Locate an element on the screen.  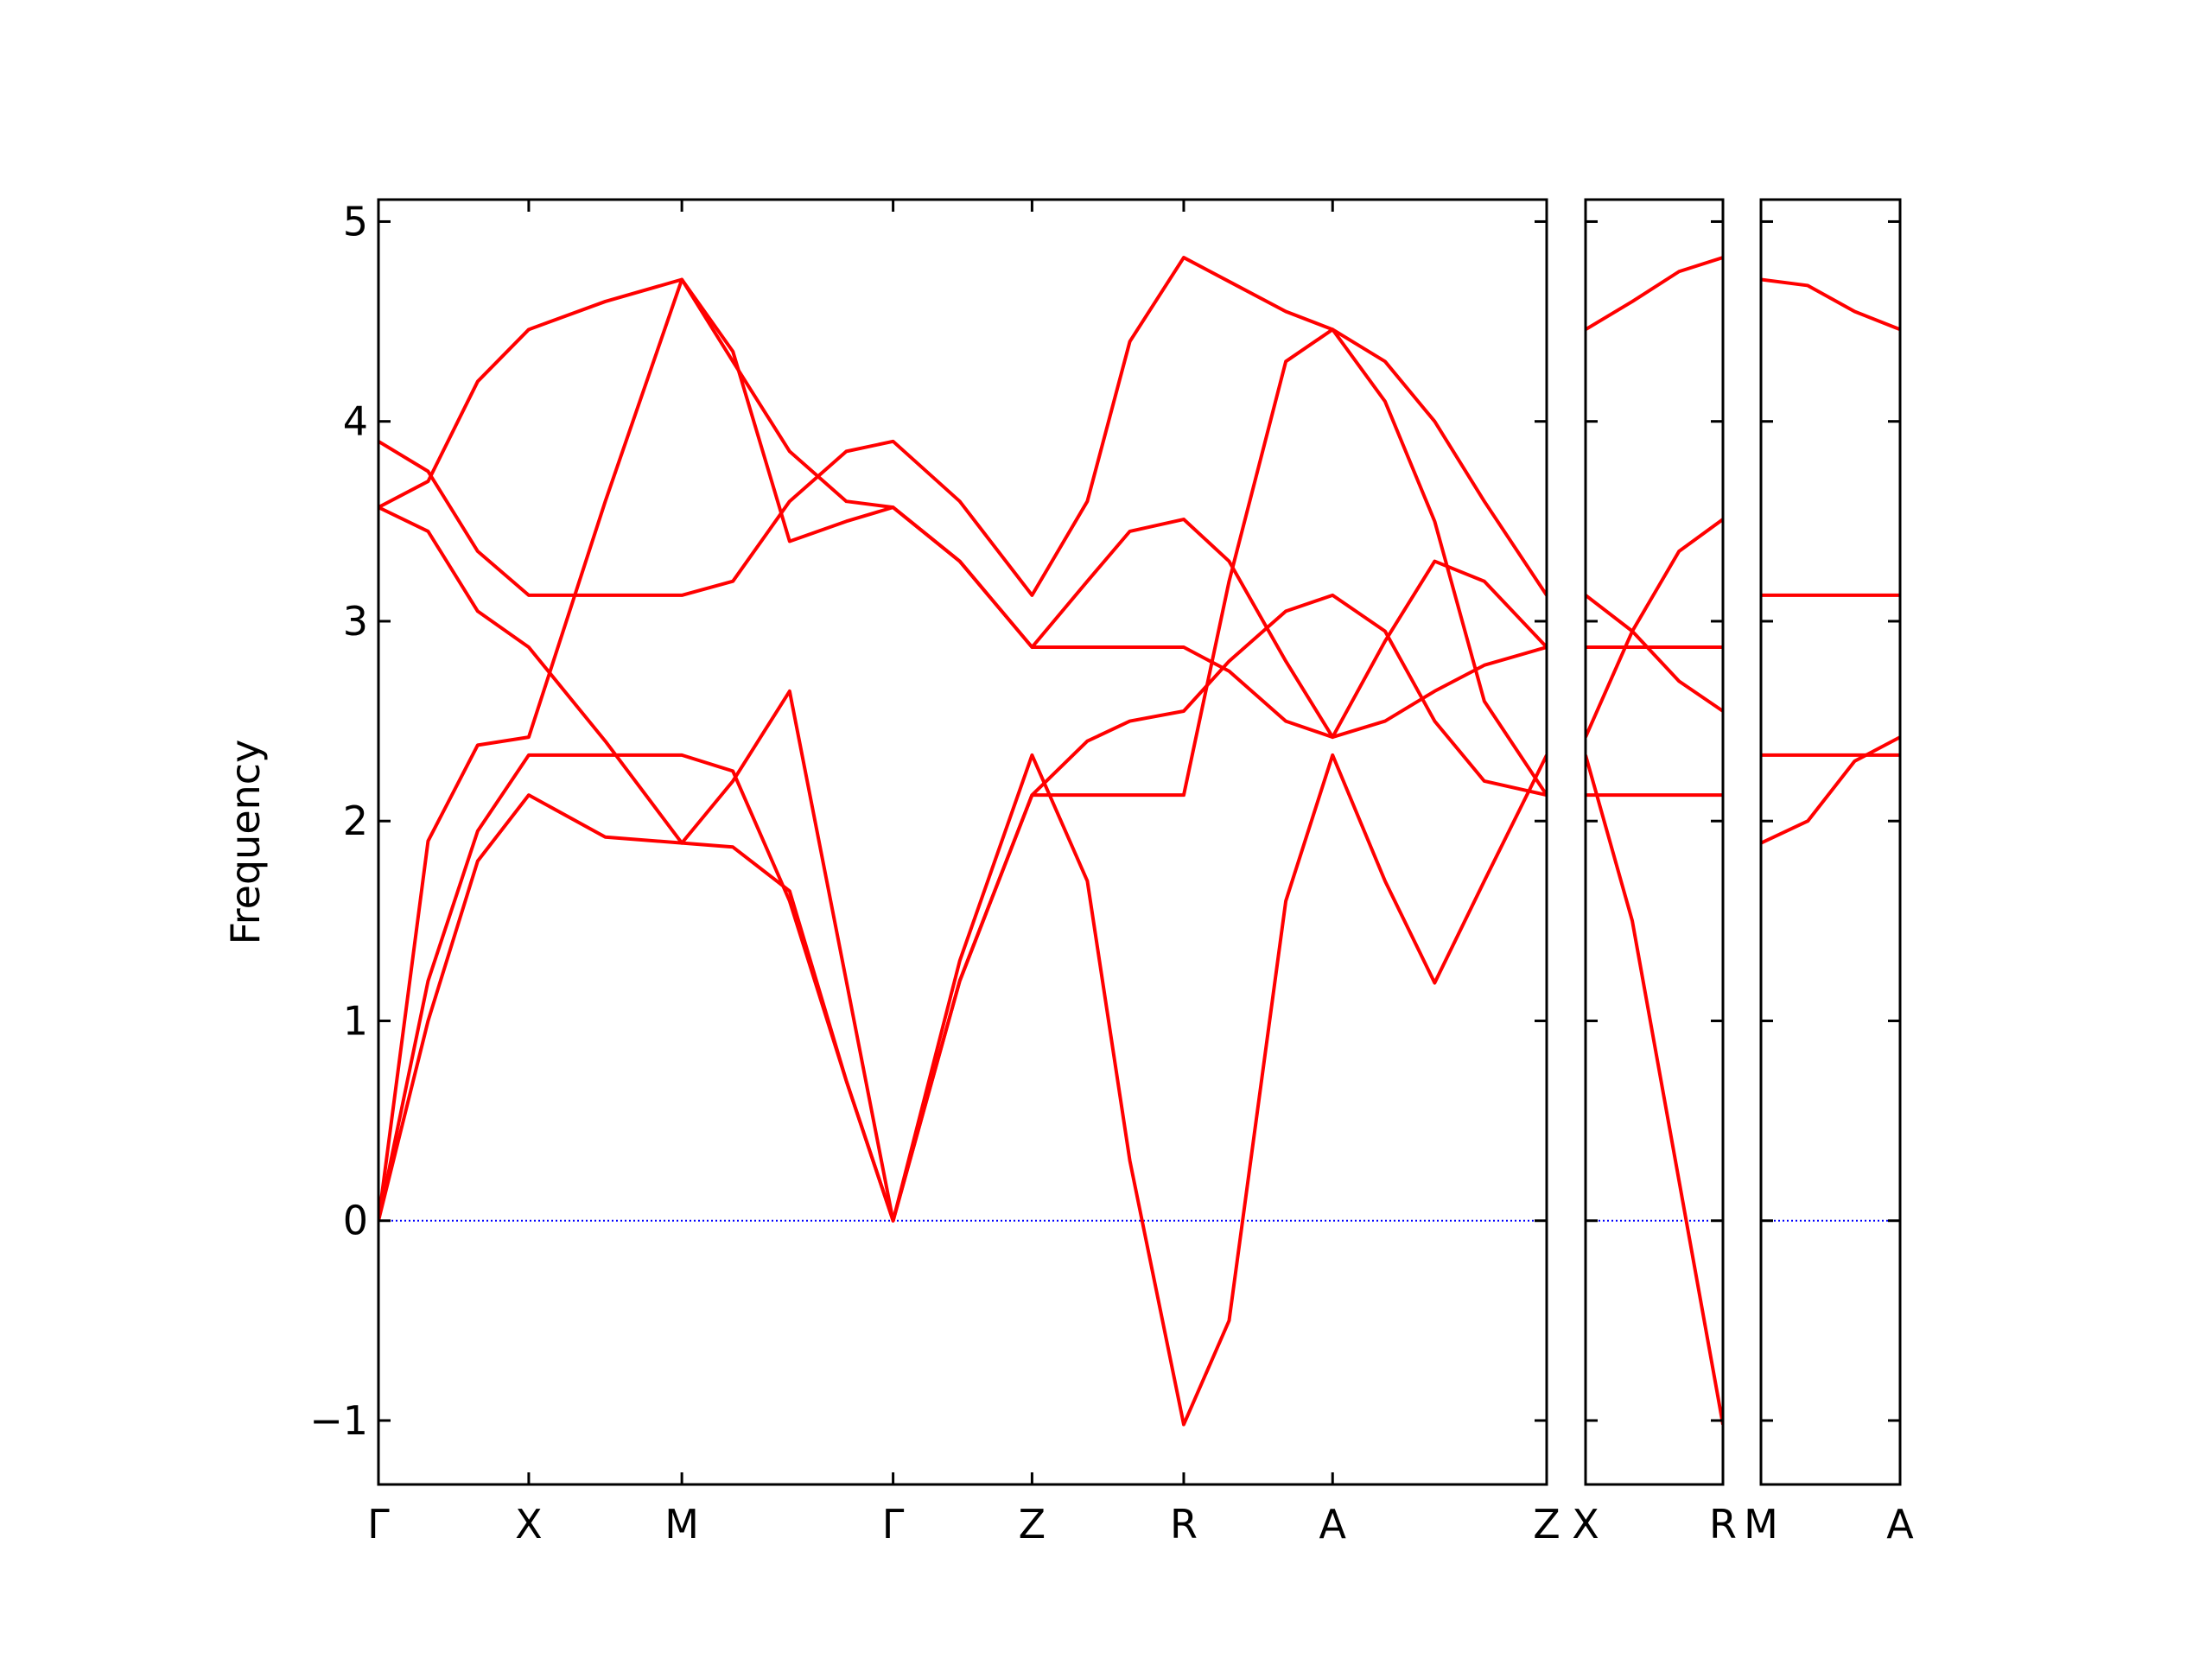
y-tick-label: 0 is located at coordinates (355, 1221).